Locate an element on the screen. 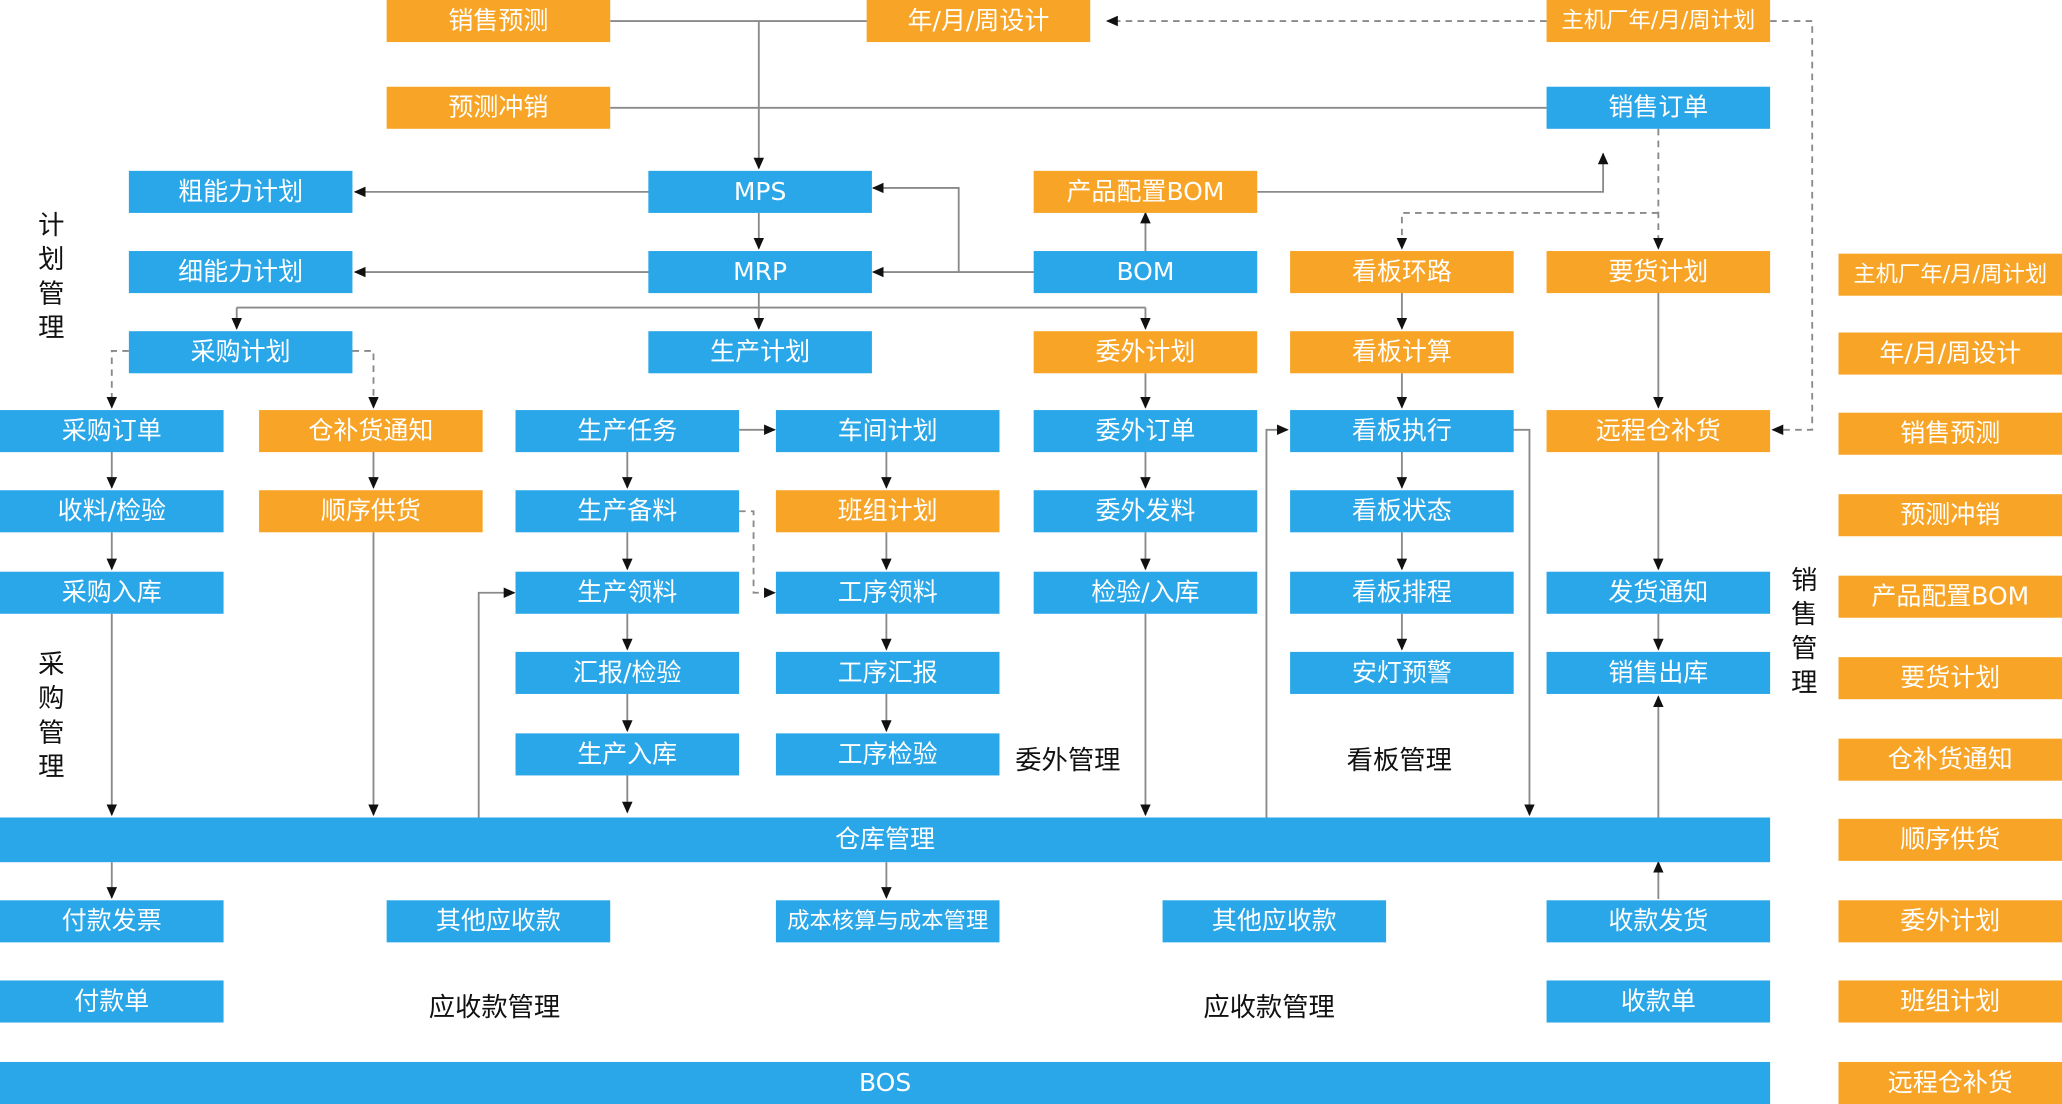 This screenshot has width=2062, height=1104. legend-item: 远程仓补货 is located at coordinates (1950, 1082).